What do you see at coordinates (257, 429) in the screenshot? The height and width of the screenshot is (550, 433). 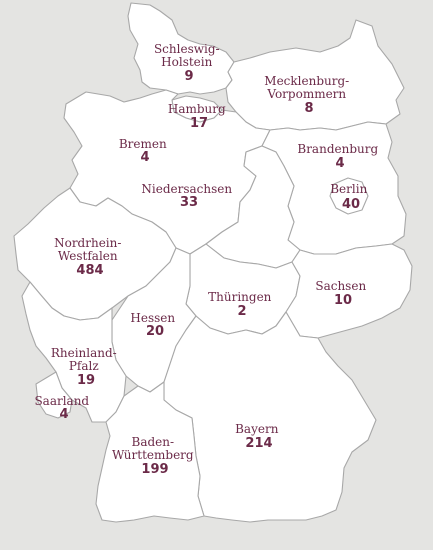 I see `state-name: Bayern` at bounding box center [257, 429].